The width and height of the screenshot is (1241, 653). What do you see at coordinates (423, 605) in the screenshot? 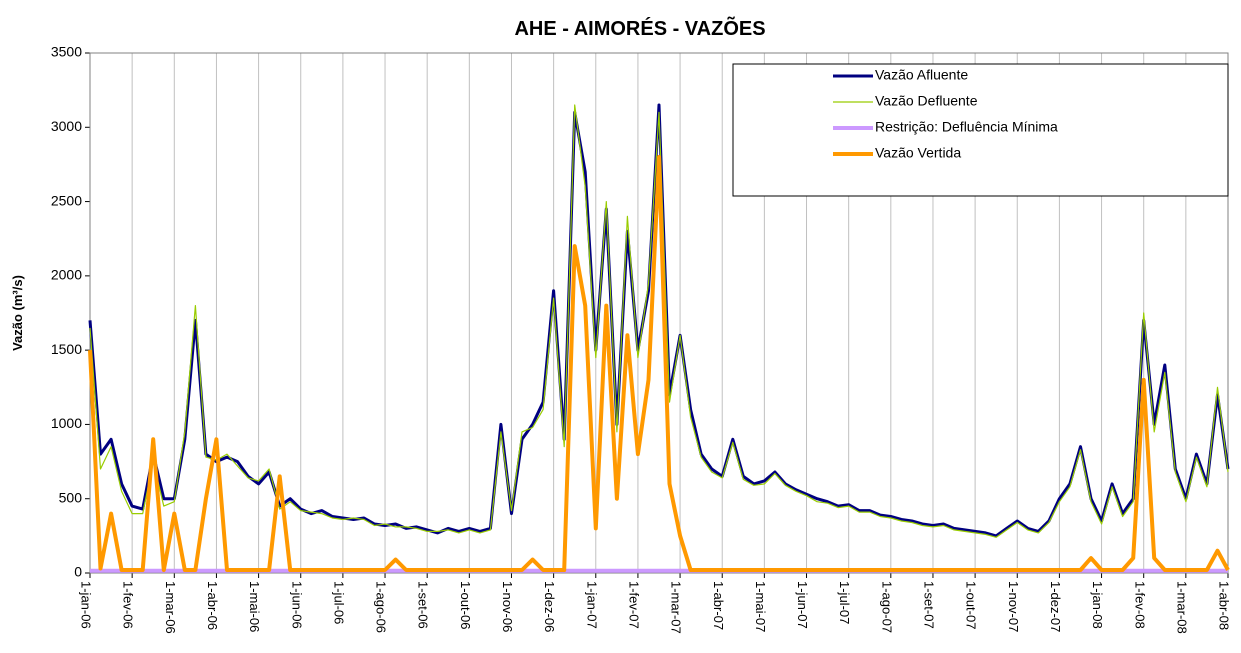
I see `x-tick-label: 1-set-06` at bounding box center [423, 605].